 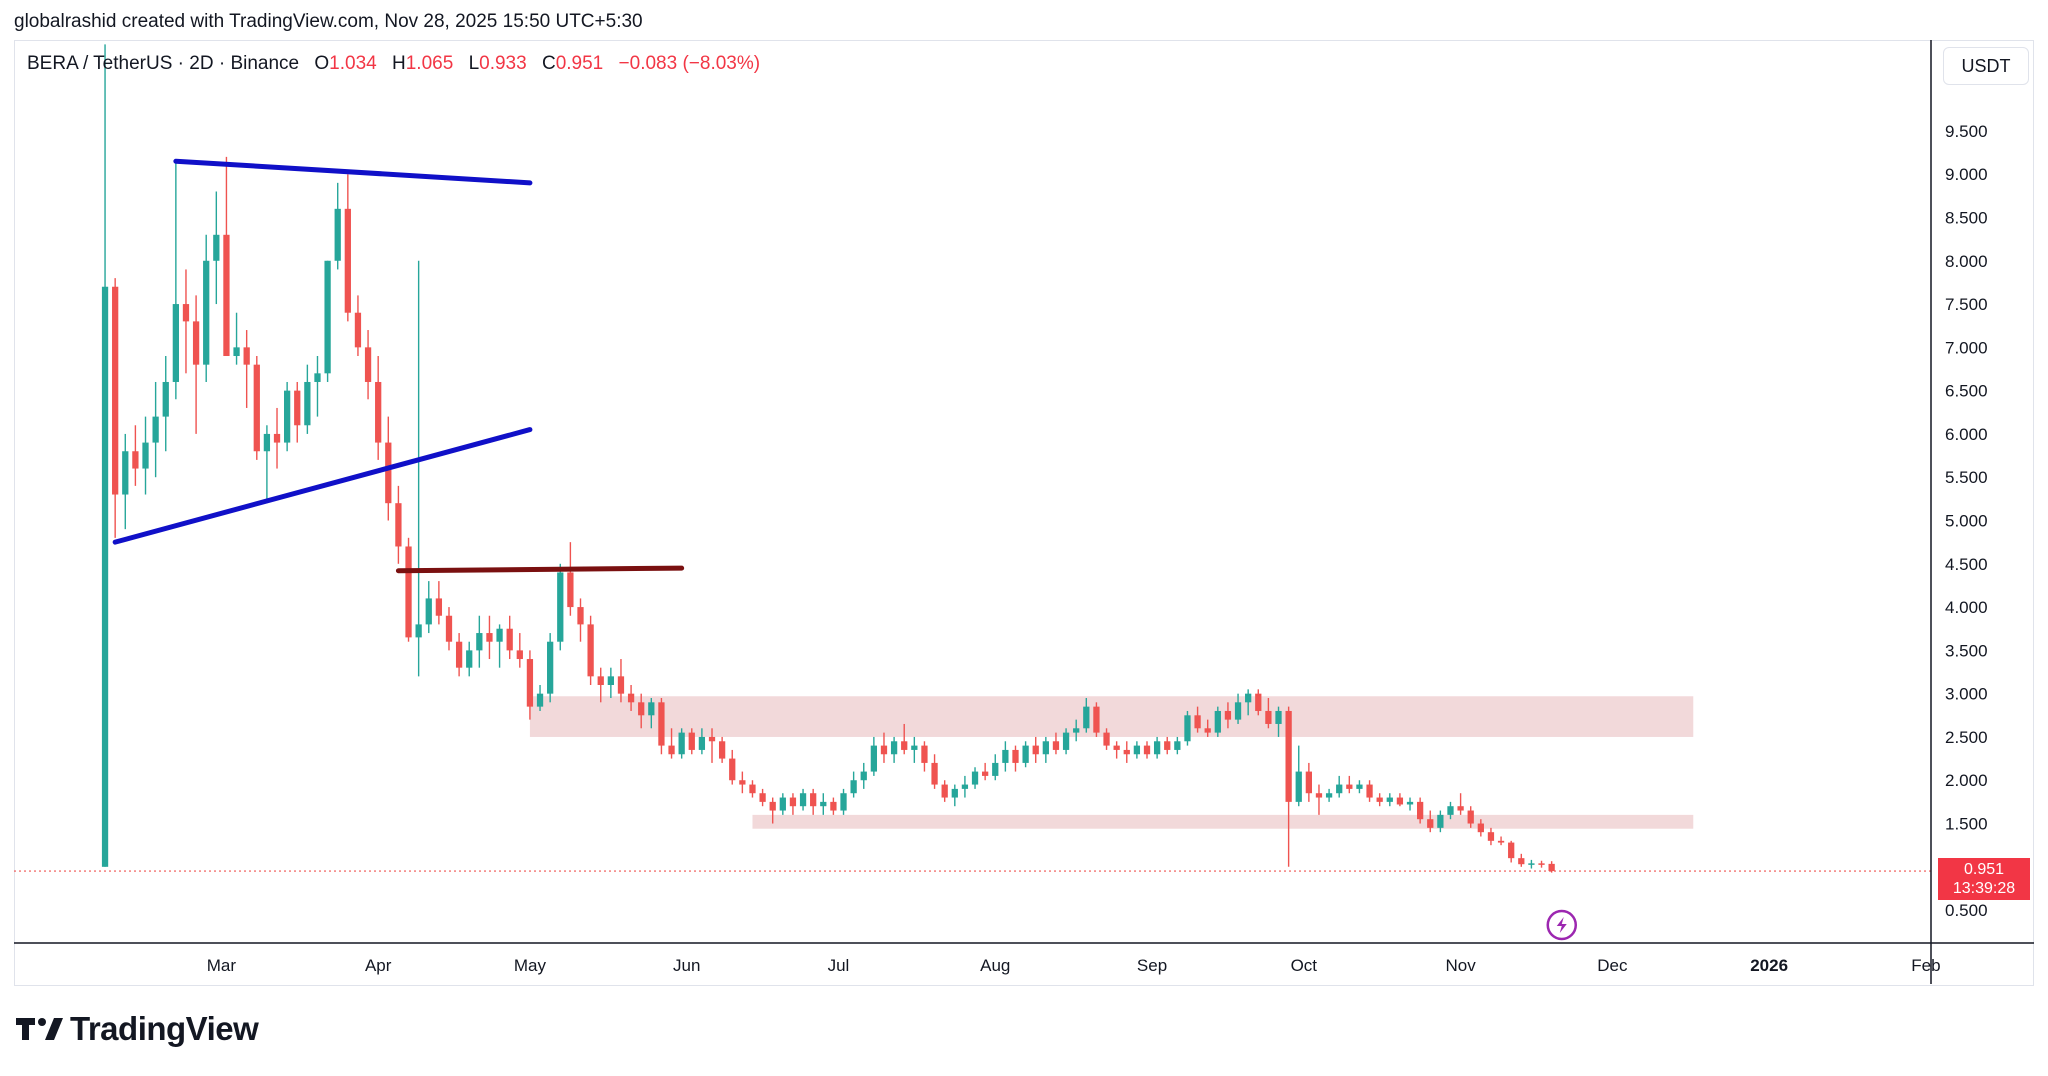 I want to click on currency-unit-button: USDT, so click(x=1986, y=66).